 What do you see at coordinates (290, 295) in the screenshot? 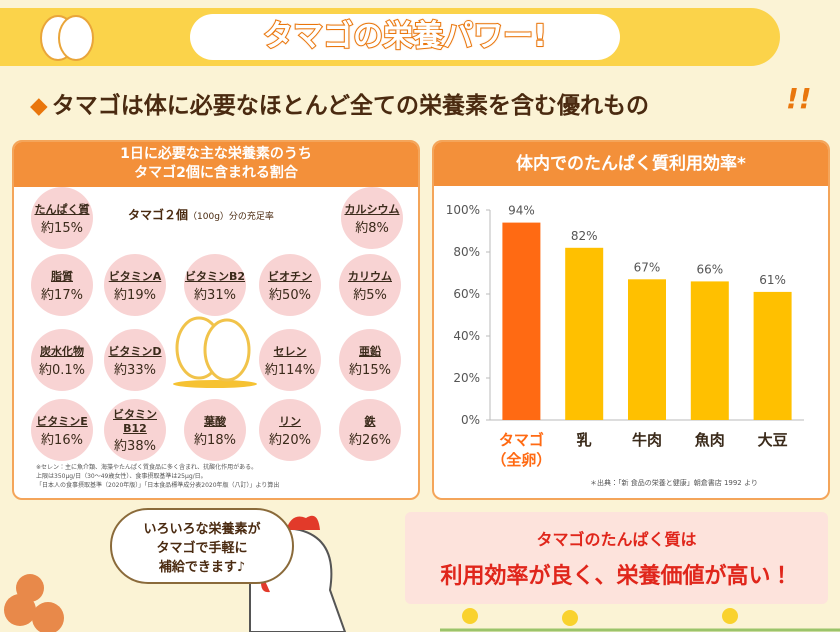
I see `nutrient-value: 約50%` at bounding box center [290, 295].